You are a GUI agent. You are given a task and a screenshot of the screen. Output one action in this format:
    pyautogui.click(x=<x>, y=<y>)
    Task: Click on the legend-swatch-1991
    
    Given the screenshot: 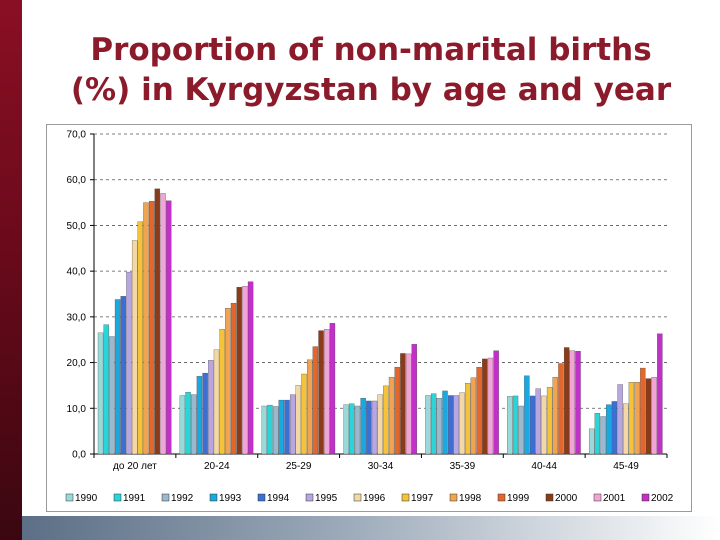 What is the action you would take?
    pyautogui.click(x=117, y=497)
    